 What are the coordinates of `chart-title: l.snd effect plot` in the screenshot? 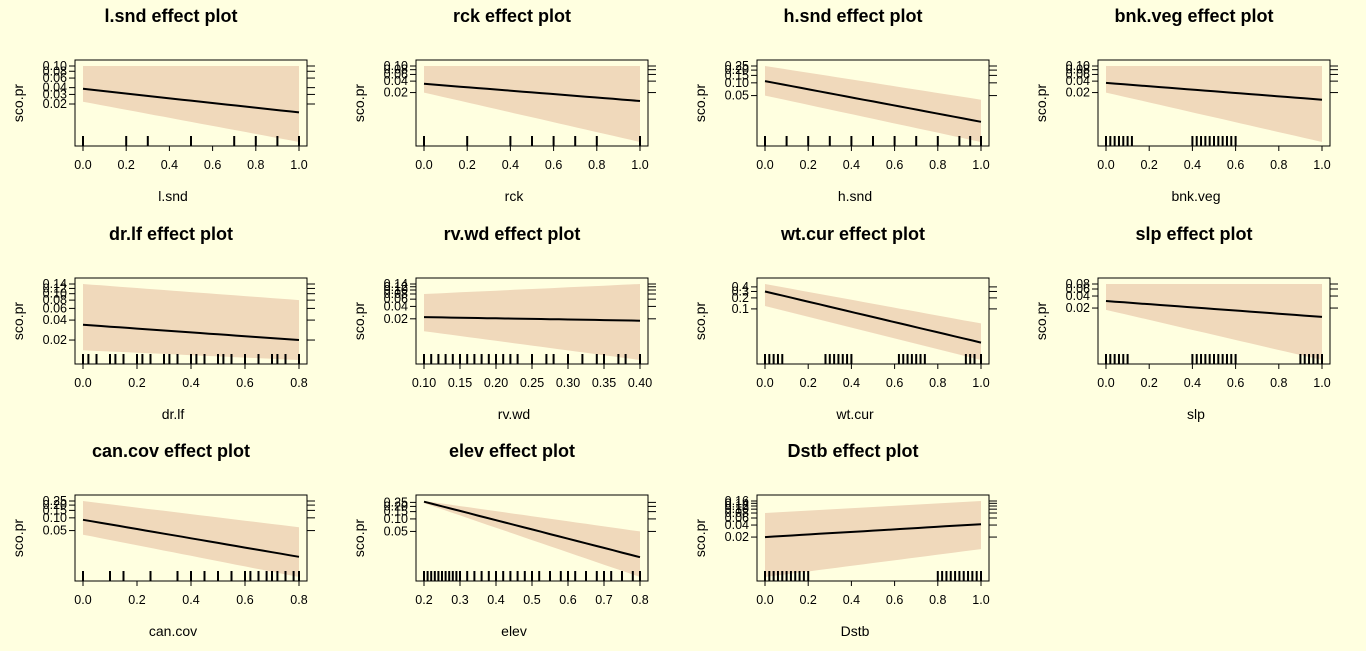 It's located at (170, 16).